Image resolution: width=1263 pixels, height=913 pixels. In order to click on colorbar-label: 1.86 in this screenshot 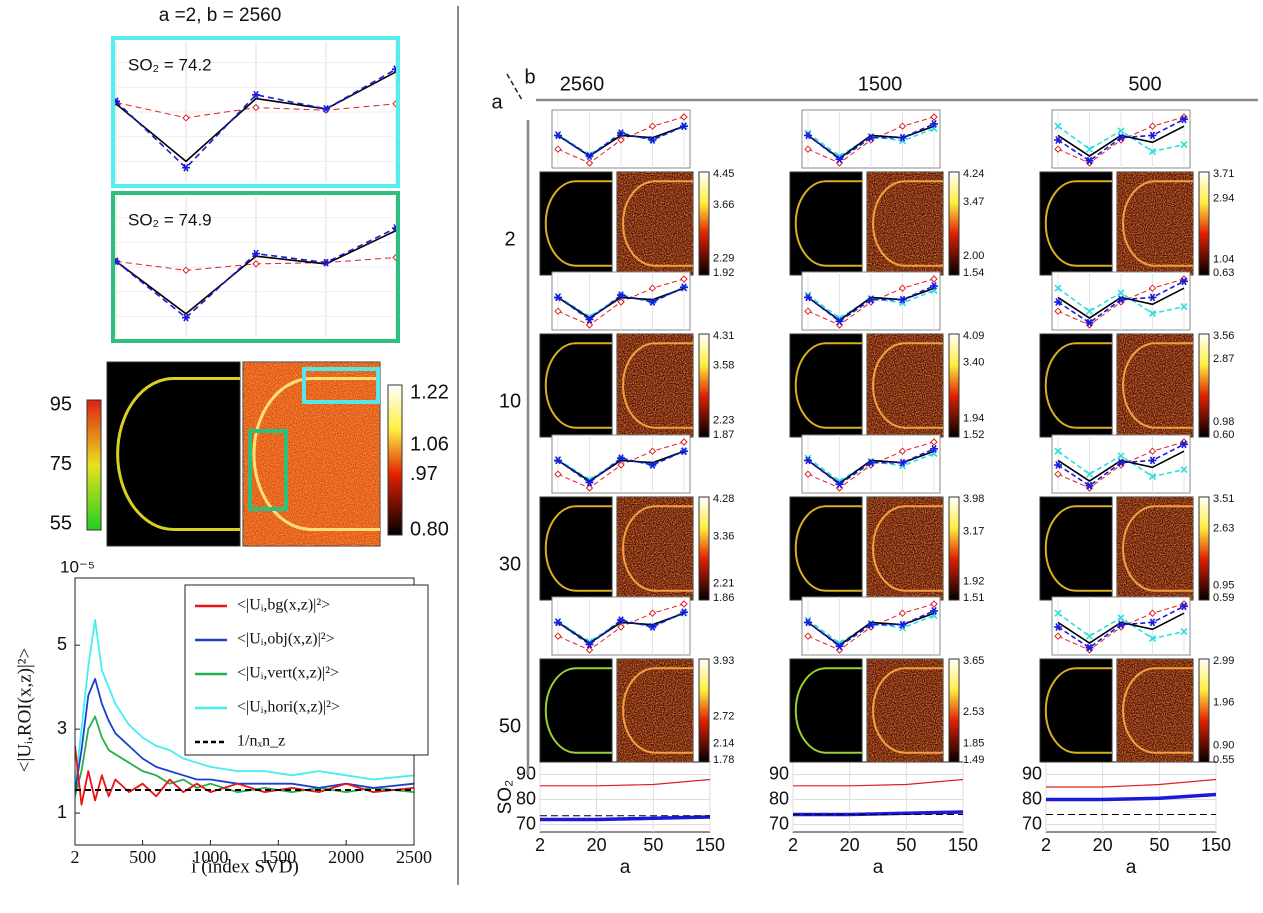, I will do `click(723, 598)`.